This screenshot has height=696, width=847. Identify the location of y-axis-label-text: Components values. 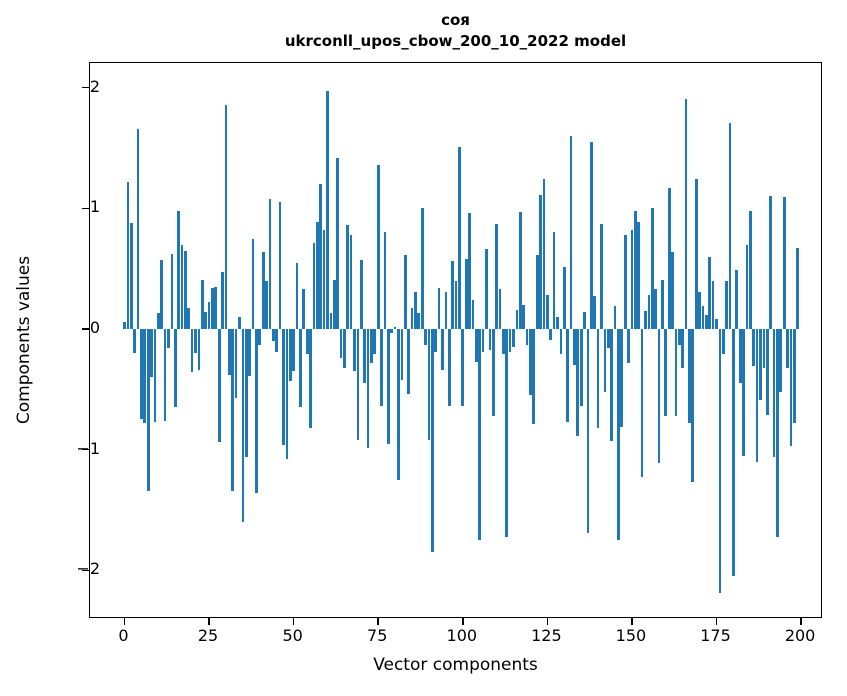
(24, 340).